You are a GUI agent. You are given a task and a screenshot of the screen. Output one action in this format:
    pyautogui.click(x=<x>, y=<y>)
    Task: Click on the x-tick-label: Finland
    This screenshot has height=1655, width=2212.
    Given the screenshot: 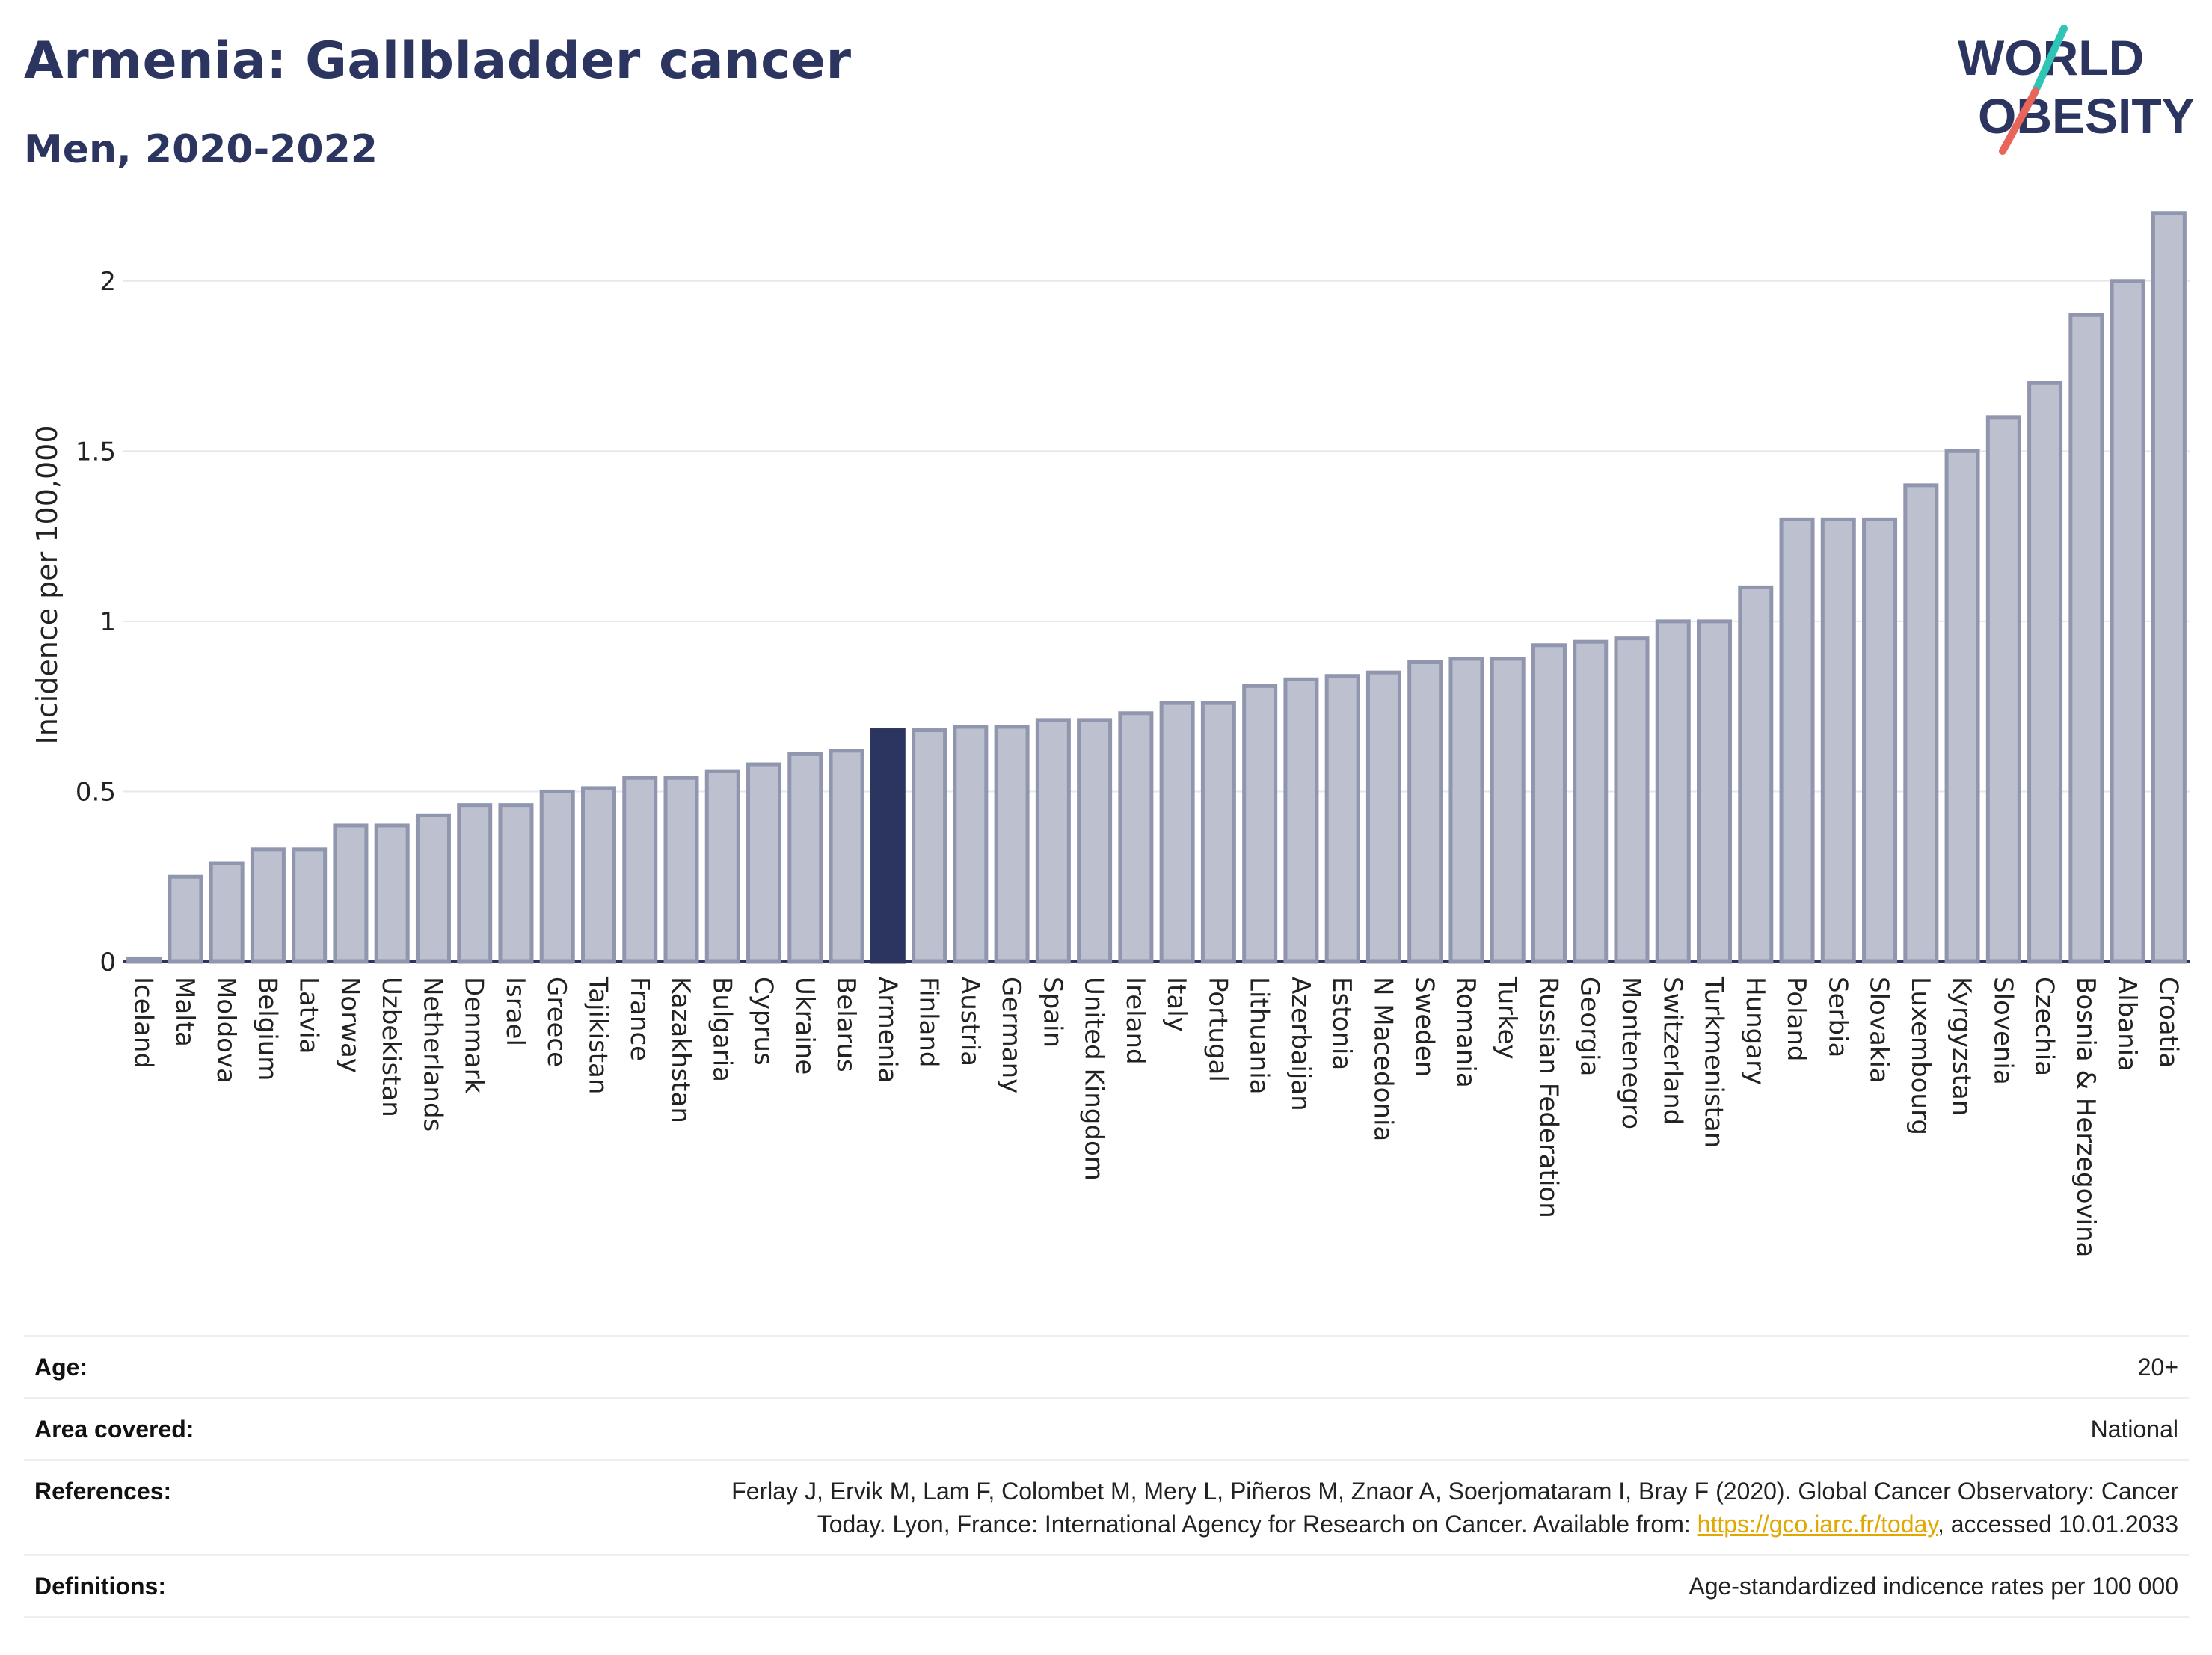 What is the action you would take?
    pyautogui.click(x=929, y=1022)
    